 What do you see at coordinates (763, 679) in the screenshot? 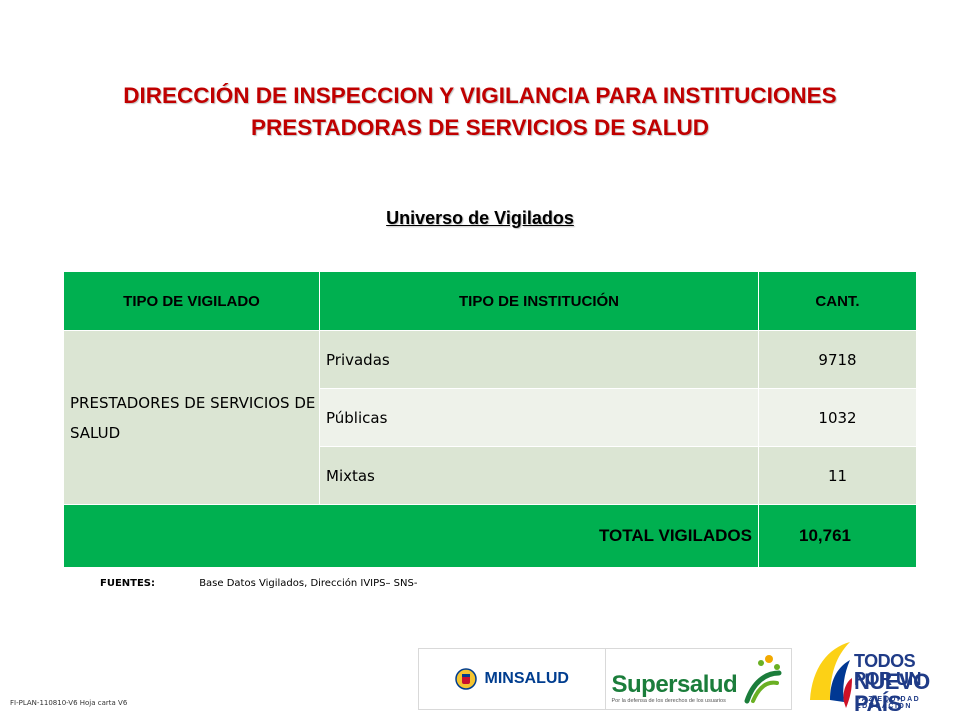
I see `supersalud-figure-icon` at bounding box center [763, 679].